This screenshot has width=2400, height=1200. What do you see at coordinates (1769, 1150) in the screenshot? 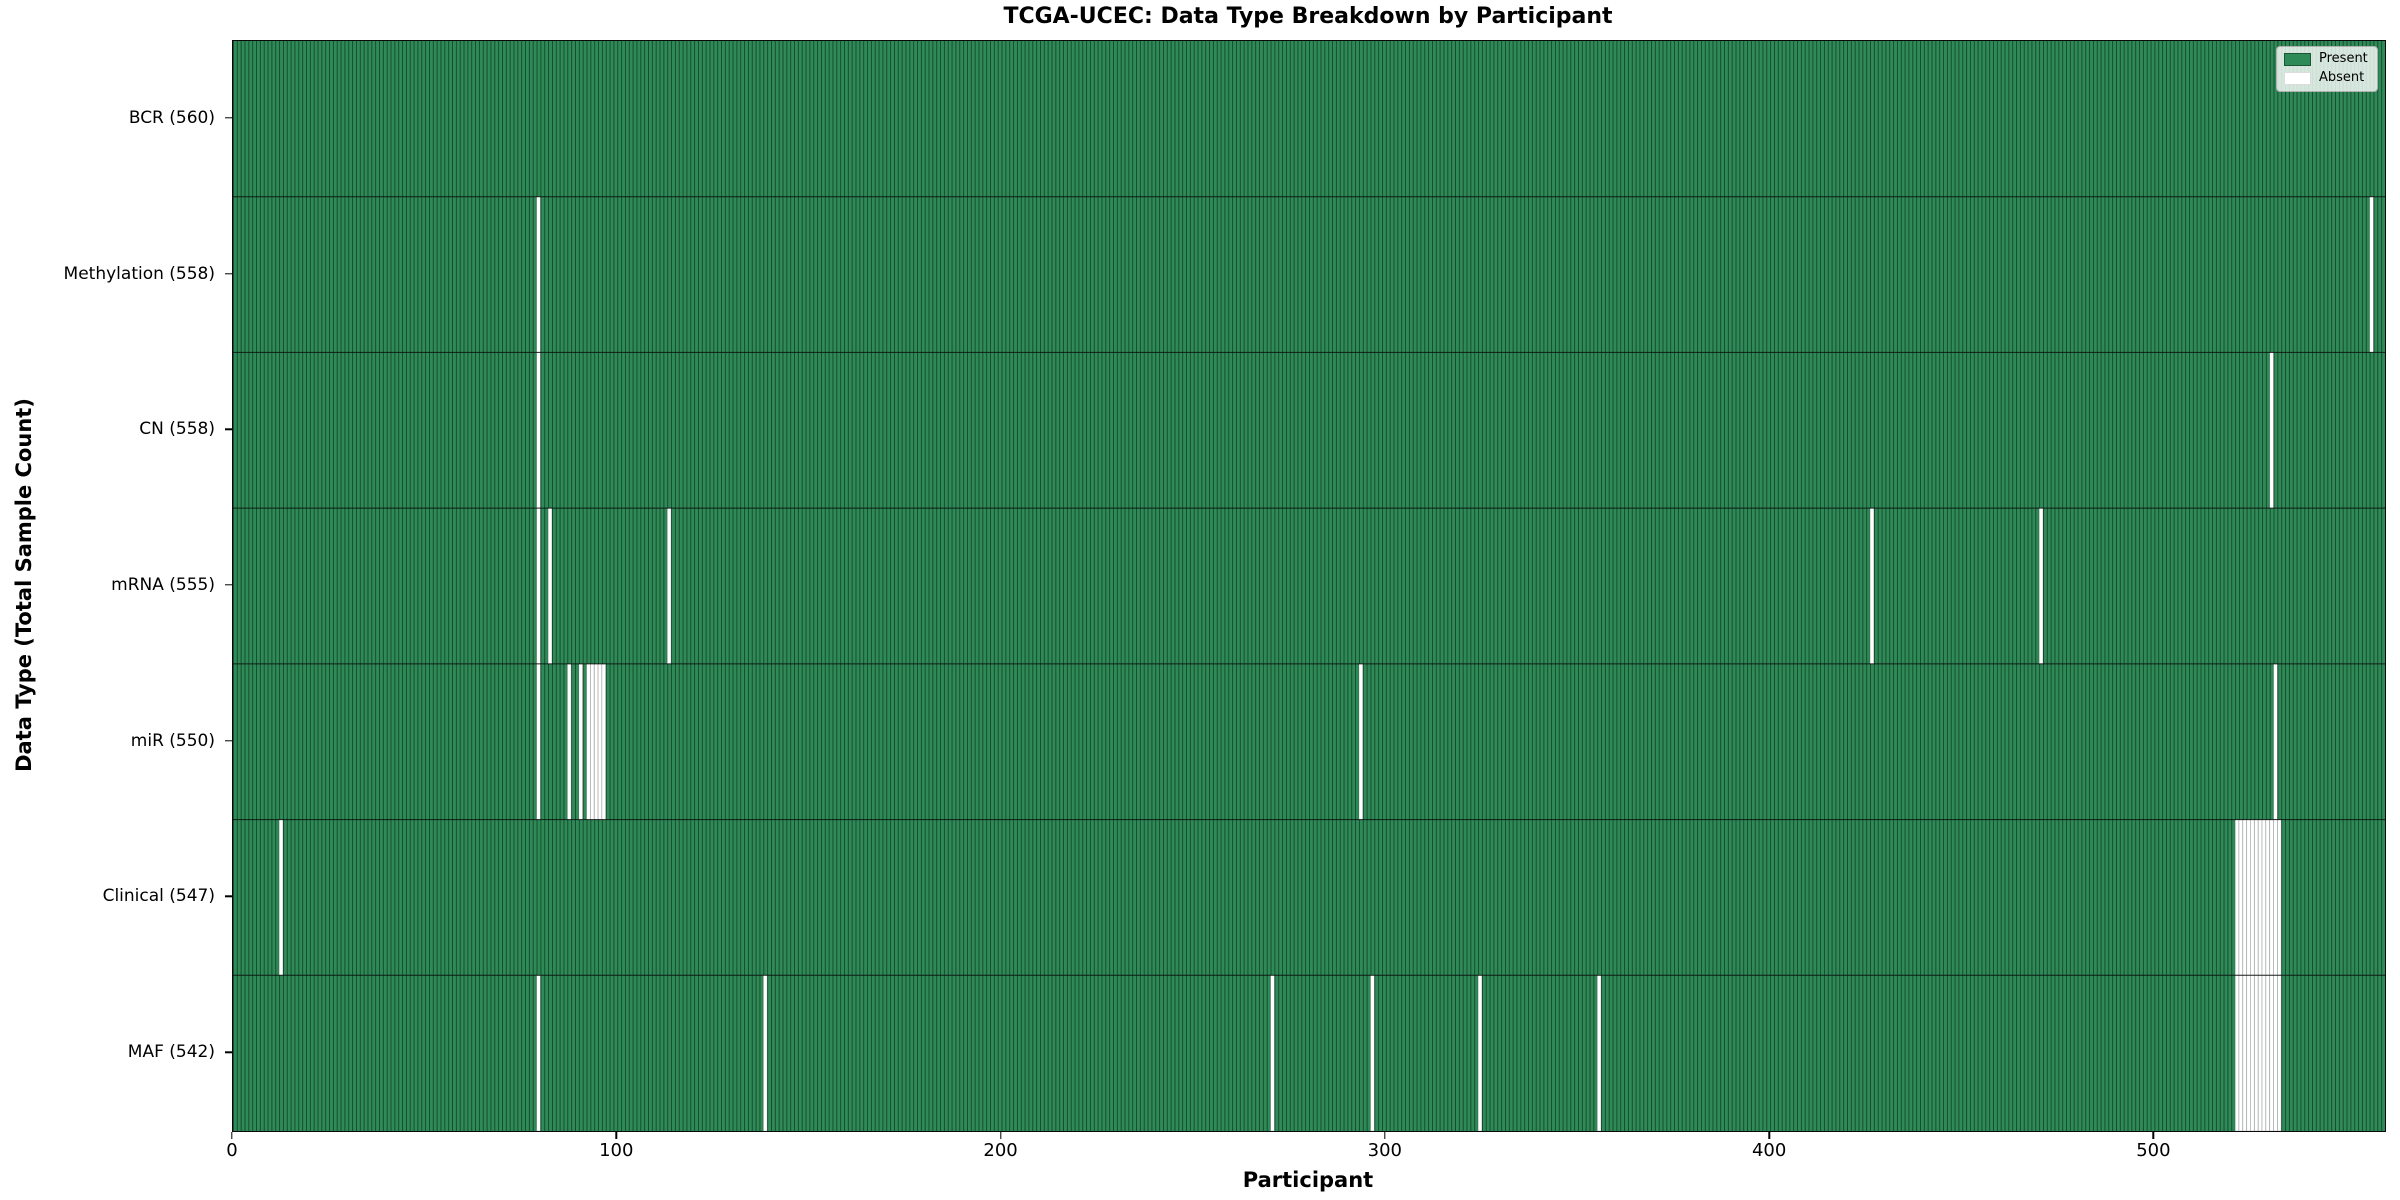
I see `x-tick-label: 400` at bounding box center [1769, 1150].